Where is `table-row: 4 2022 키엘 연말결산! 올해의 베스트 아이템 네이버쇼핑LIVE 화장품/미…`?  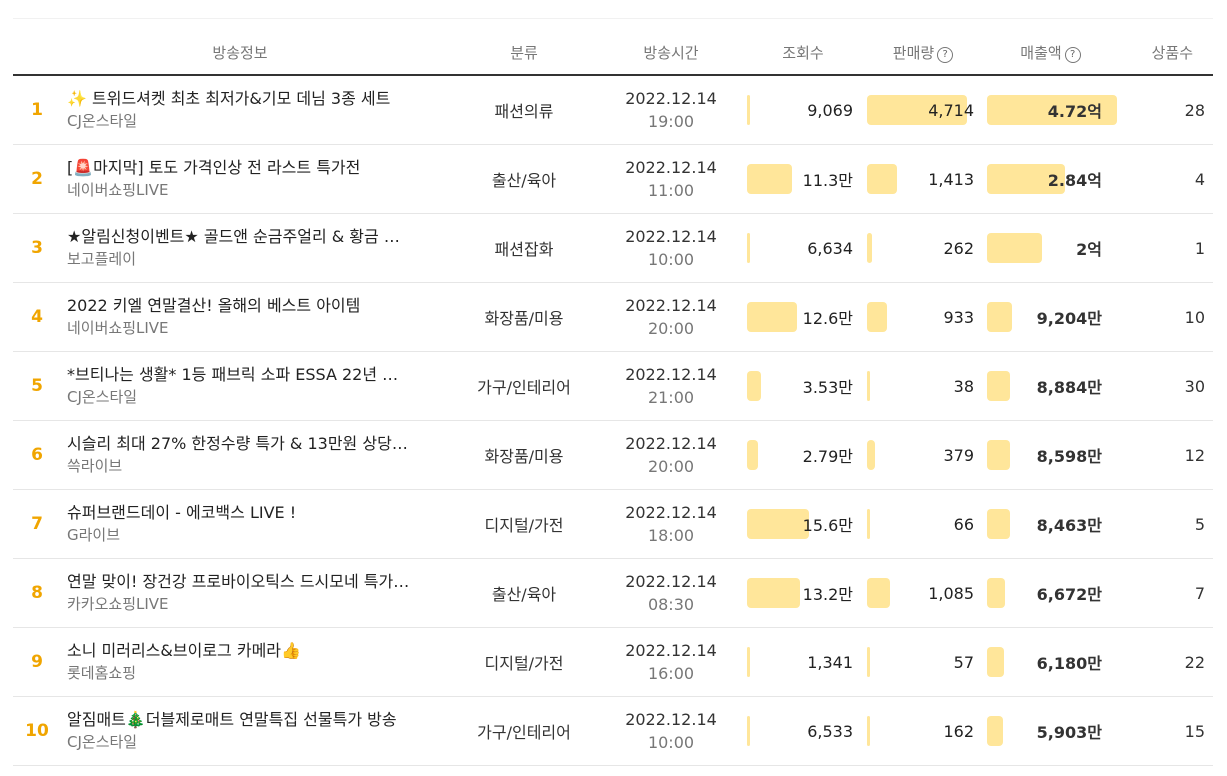
table-row: 4 2022 키엘 연말결산! 올해의 베스트 아이템 네이버쇼핑LIVE 화장품/미… is located at coordinates (613, 317).